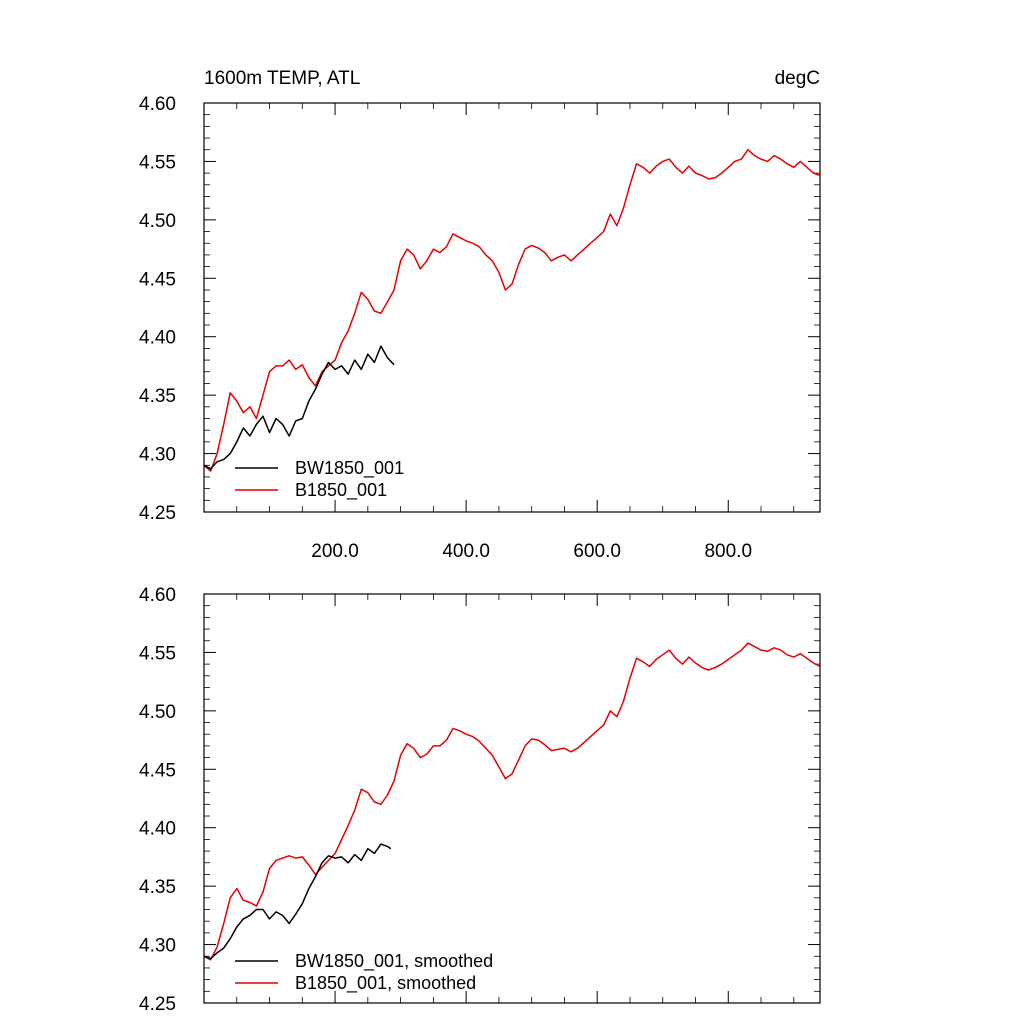  What do you see at coordinates (597, 551) in the screenshot?
I see `x-tick-label: 600.0` at bounding box center [597, 551].